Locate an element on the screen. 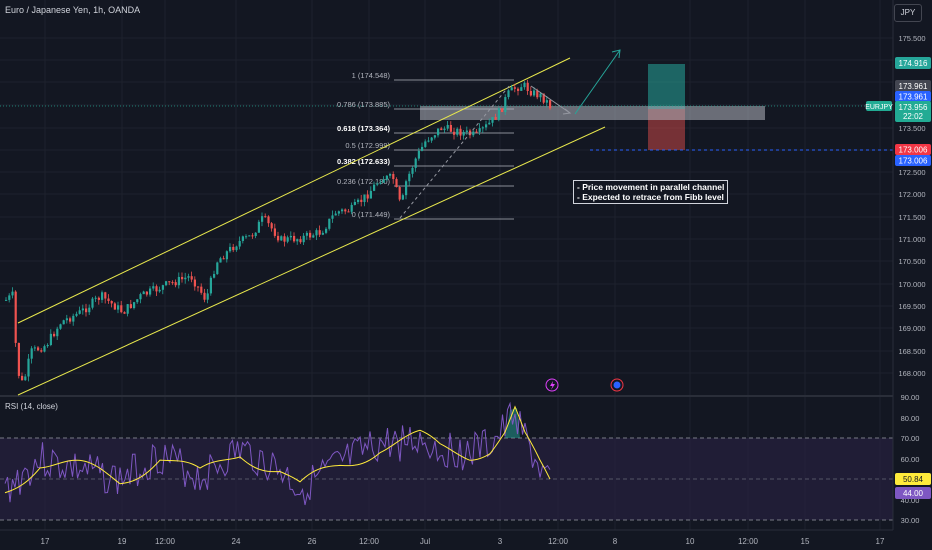  symbol-tag: EURJPY is located at coordinates (879, 106).